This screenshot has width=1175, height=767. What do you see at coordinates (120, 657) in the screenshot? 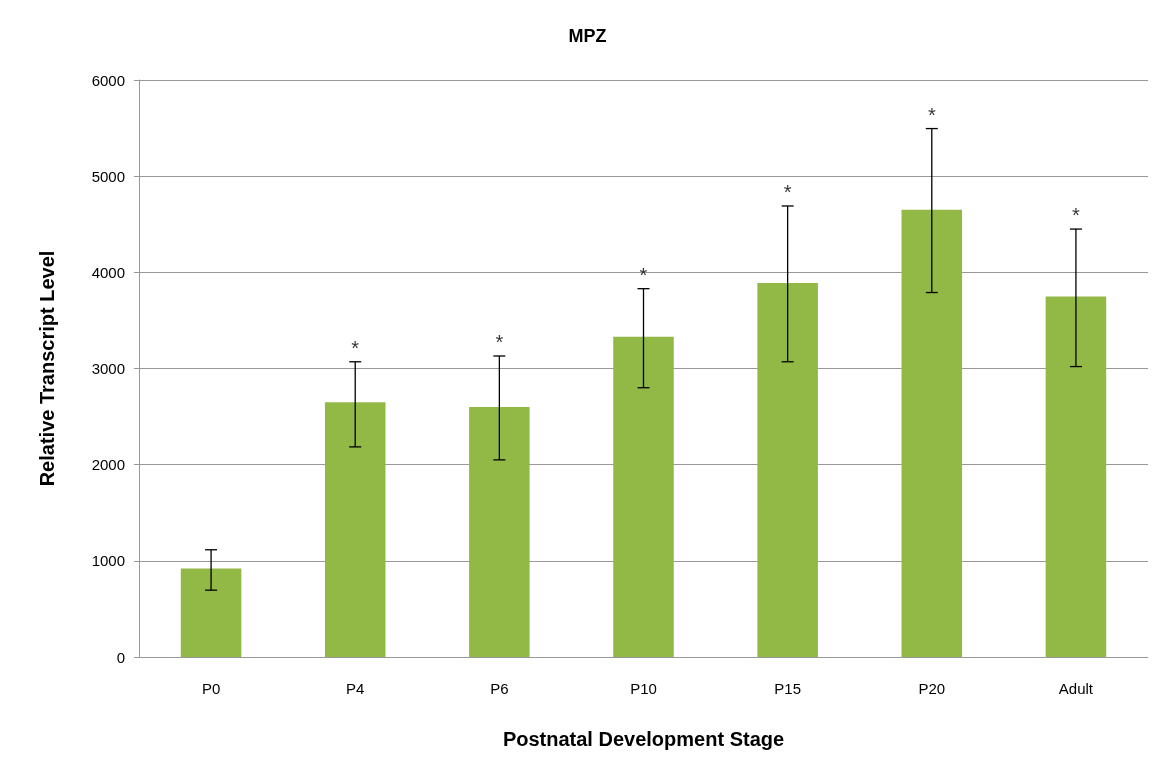
I see `y-tick-label: 0` at bounding box center [120, 657].